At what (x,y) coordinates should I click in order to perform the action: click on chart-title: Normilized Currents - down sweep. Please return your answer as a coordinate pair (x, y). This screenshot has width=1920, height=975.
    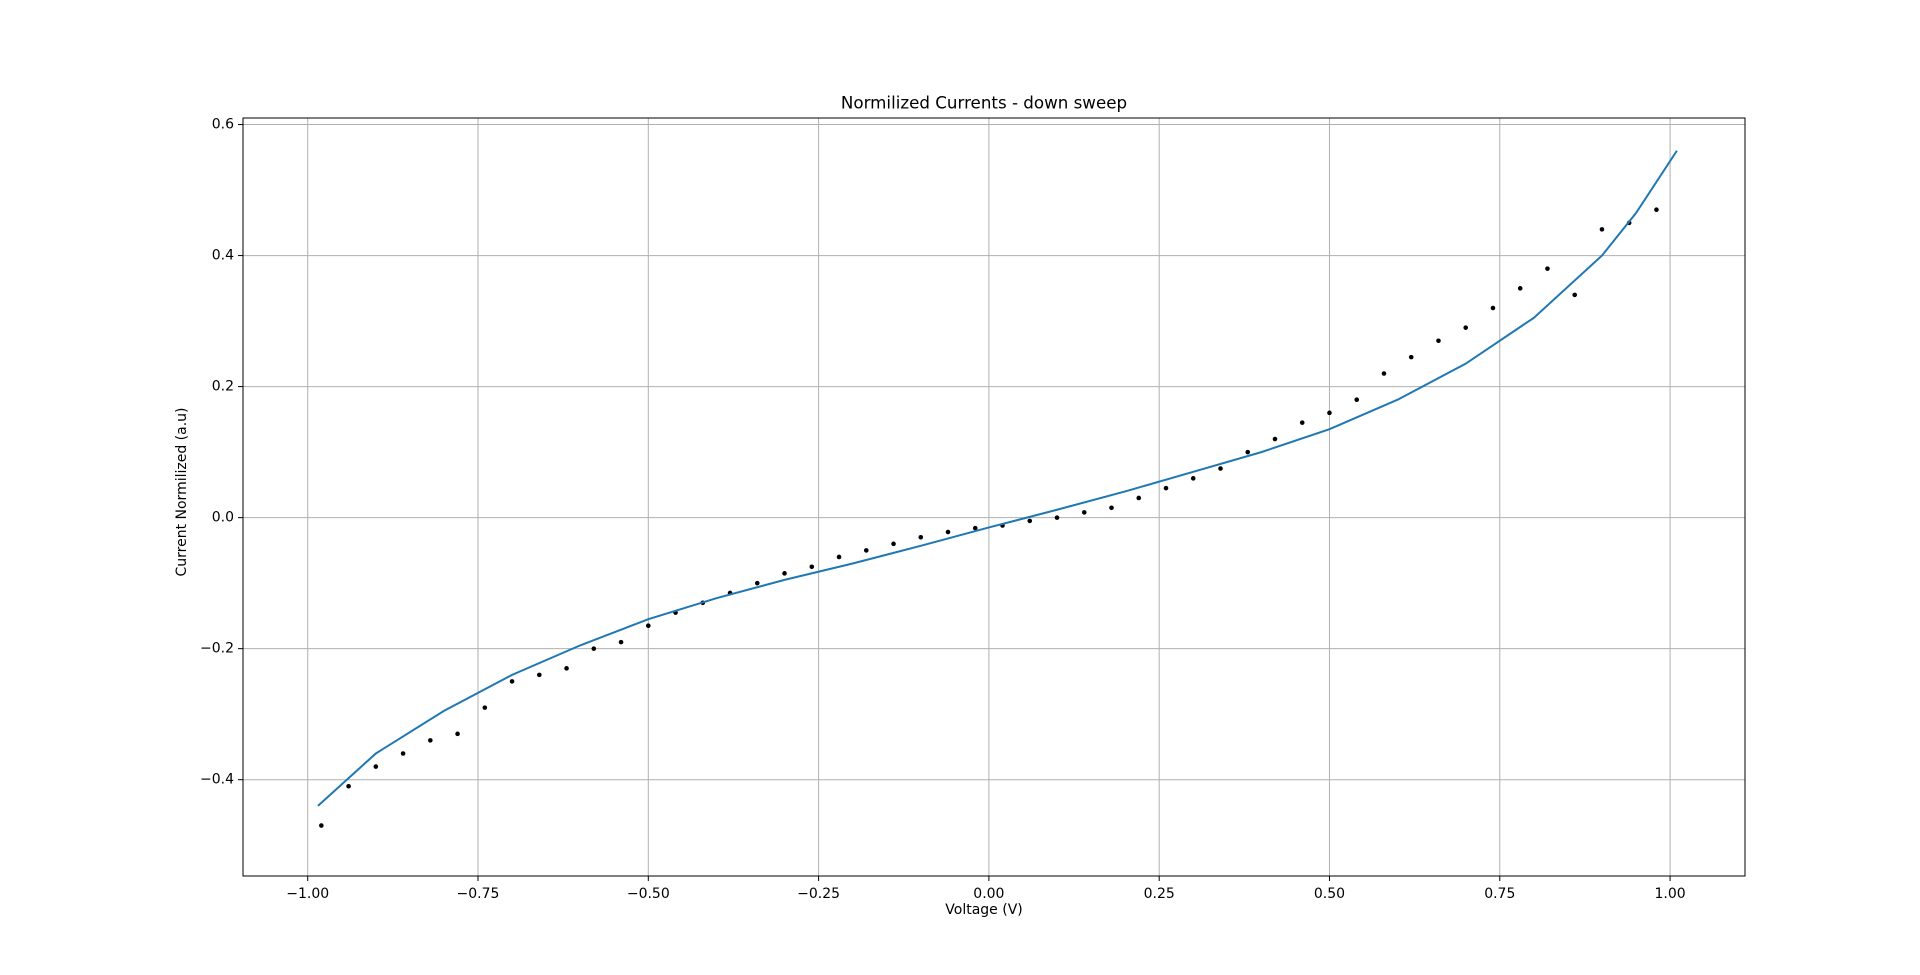
    Looking at the image, I should click on (984, 103).